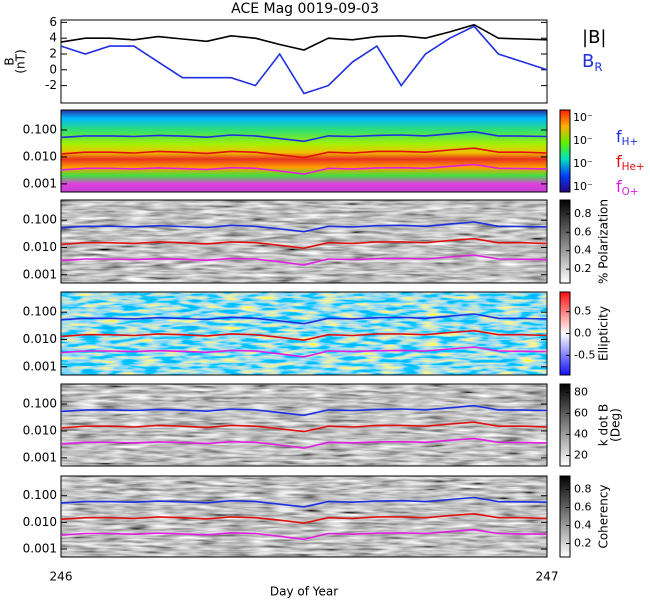  I want to click on legend-label: fH+, so click(627, 138).